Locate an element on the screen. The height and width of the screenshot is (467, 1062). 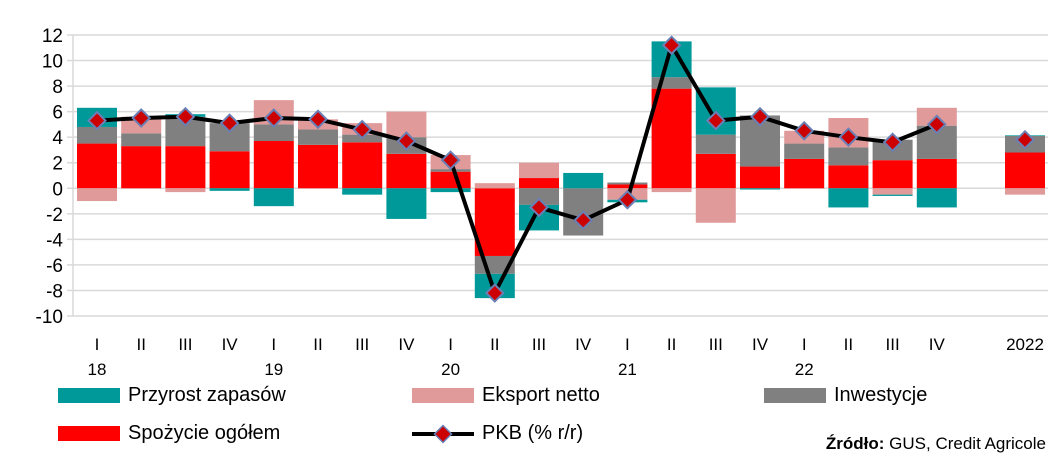
y-tick-label: 8 is located at coordinates (57, 87).